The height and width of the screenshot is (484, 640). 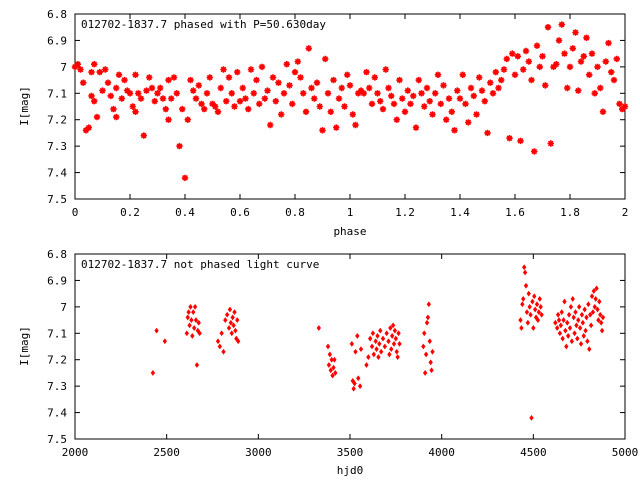 What do you see at coordinates (625, 452) in the screenshot?
I see `x-tick-label: 5000` at bounding box center [625, 452].